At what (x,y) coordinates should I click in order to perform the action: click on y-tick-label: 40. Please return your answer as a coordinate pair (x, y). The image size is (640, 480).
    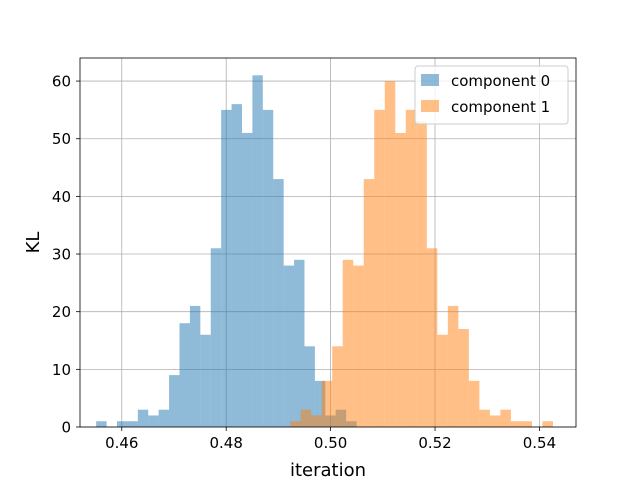
    Looking at the image, I should click on (61, 197).